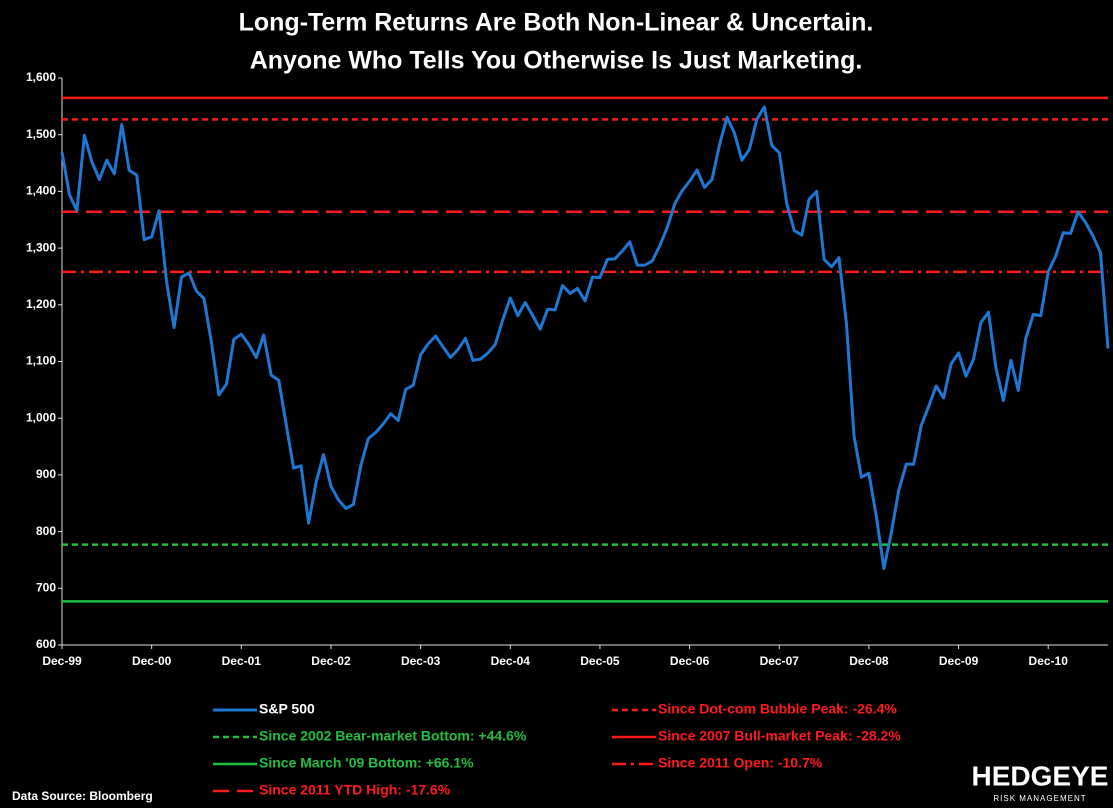 The image size is (1113, 808). What do you see at coordinates (46, 531) in the screenshot?
I see `y-tick-label: 800` at bounding box center [46, 531].